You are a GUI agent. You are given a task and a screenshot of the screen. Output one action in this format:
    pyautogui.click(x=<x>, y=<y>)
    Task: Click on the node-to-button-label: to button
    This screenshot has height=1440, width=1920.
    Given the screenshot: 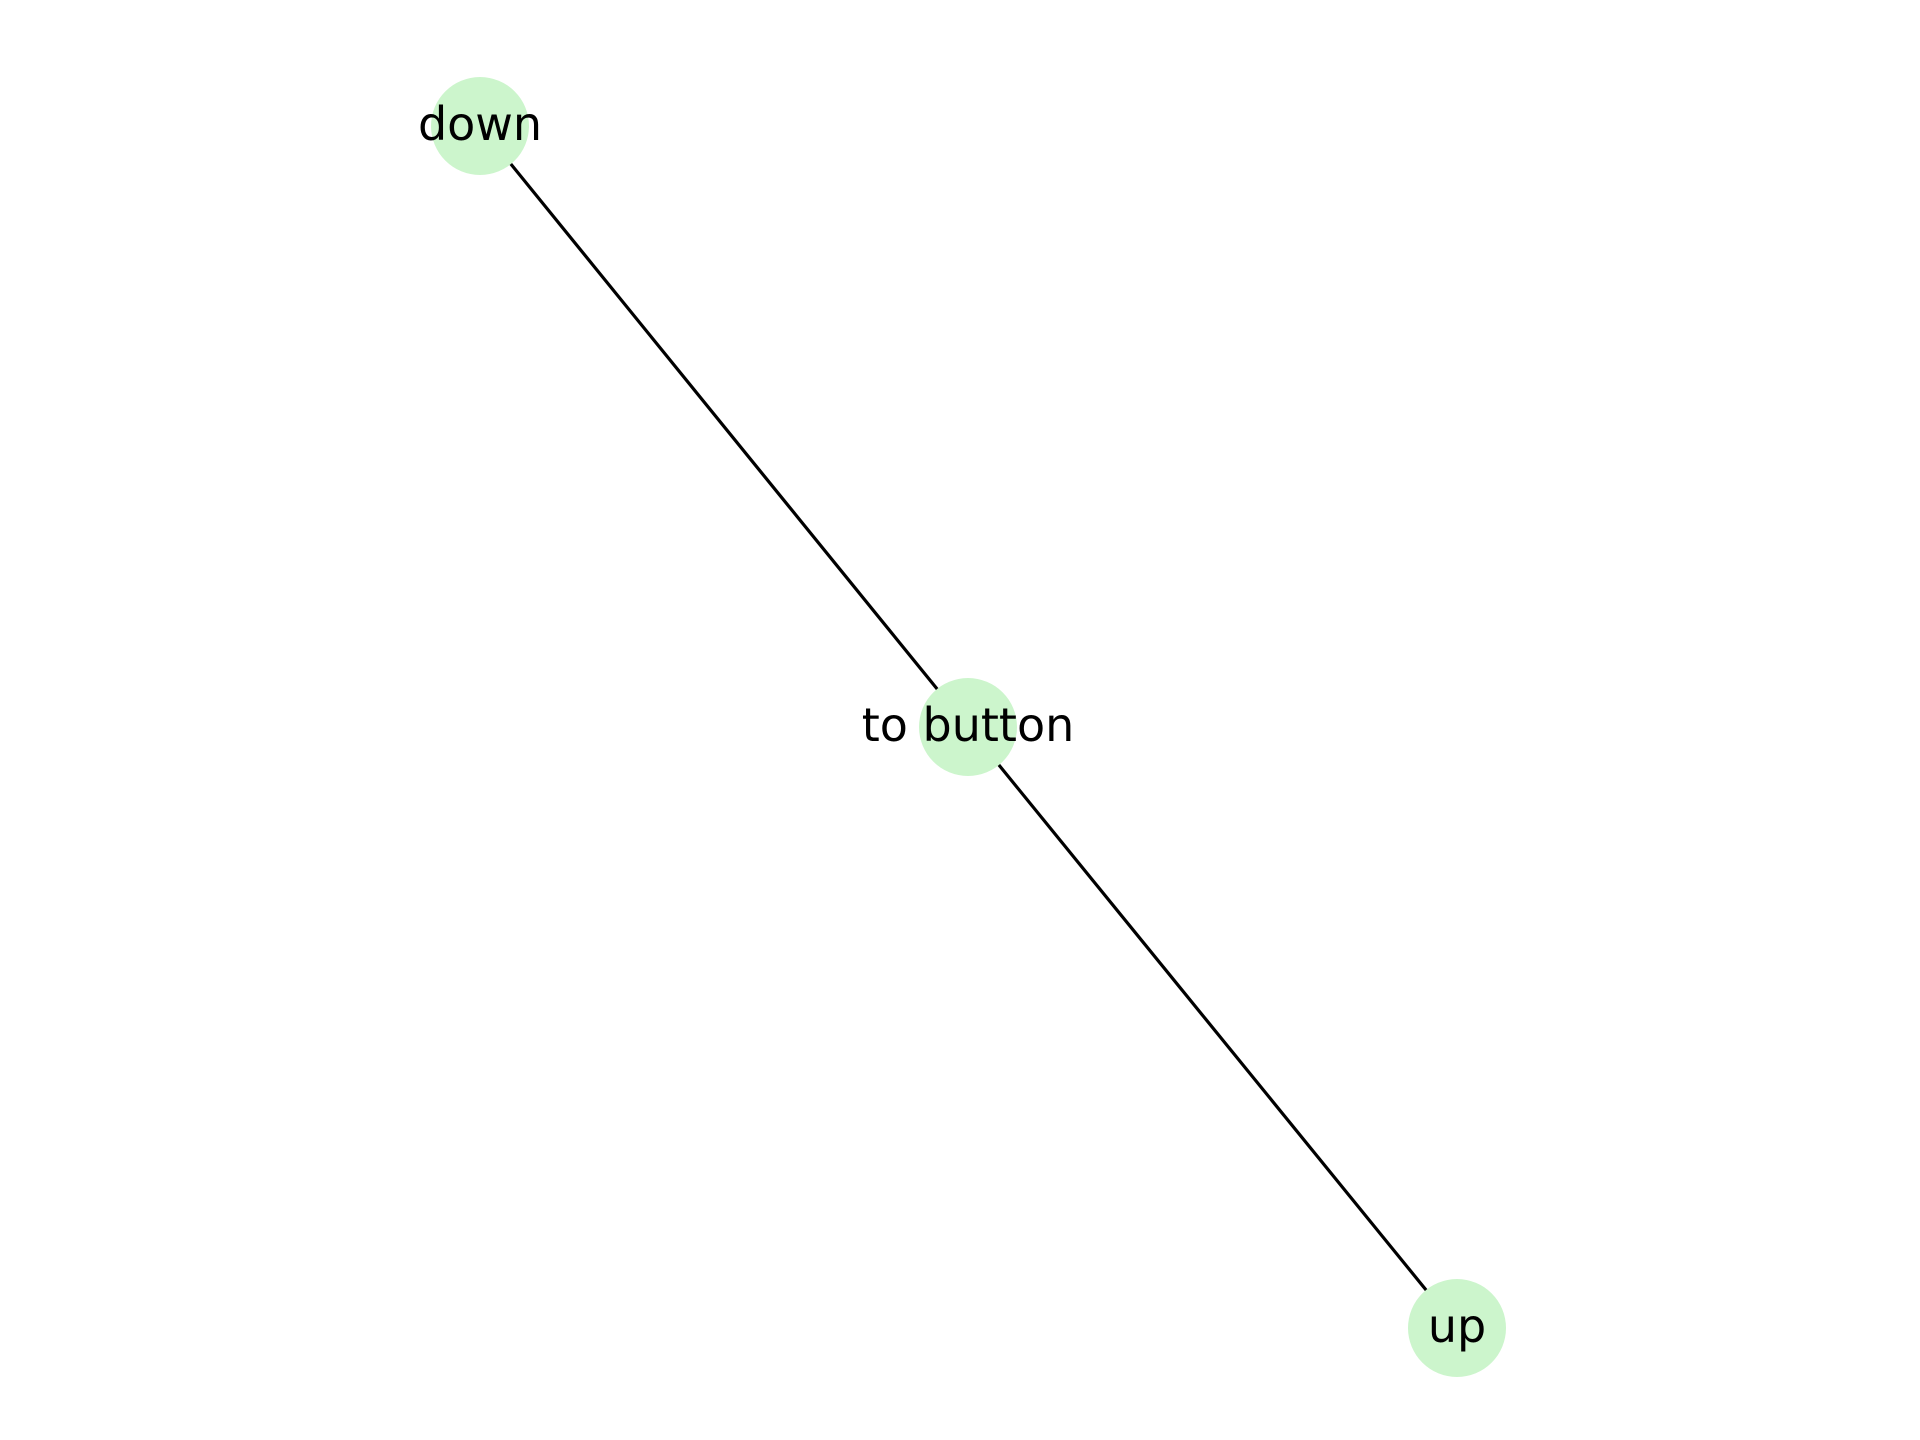 What is the action you would take?
    pyautogui.click(x=968, y=725)
    